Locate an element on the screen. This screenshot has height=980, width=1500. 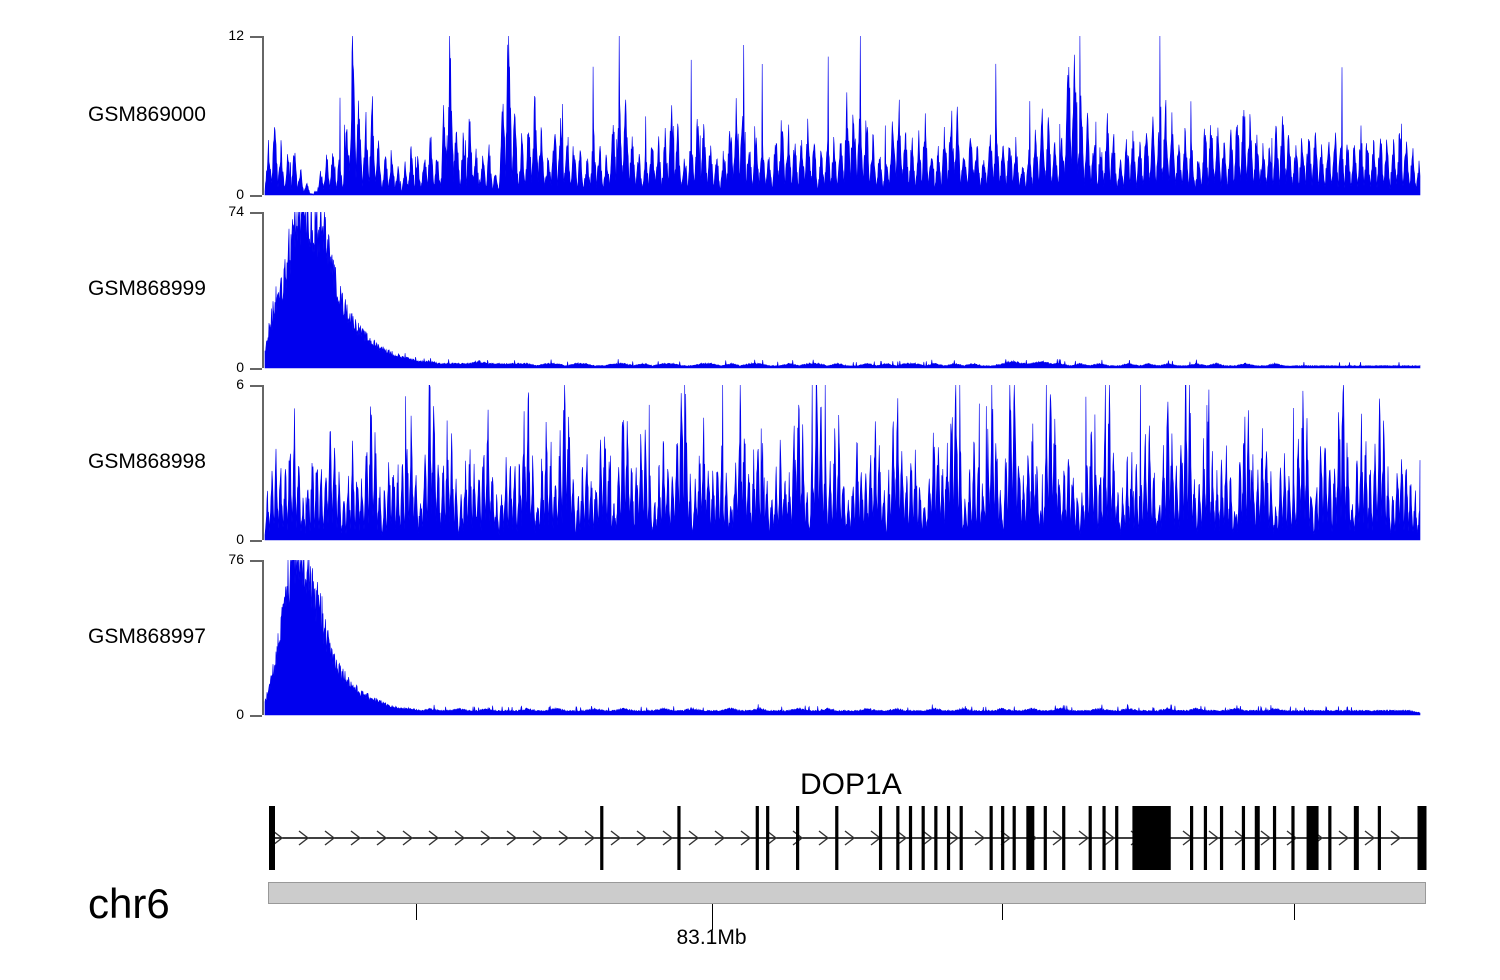
ruler-bar is located at coordinates (847, 893).